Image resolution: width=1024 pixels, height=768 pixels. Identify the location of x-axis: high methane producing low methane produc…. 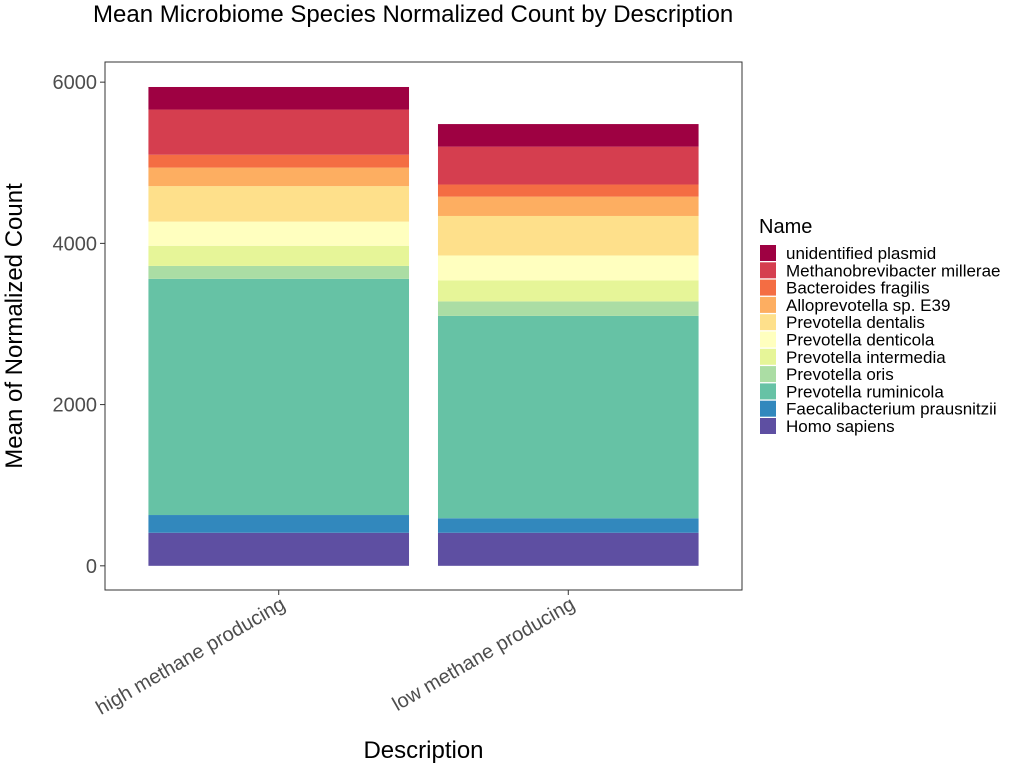
(335, 655).